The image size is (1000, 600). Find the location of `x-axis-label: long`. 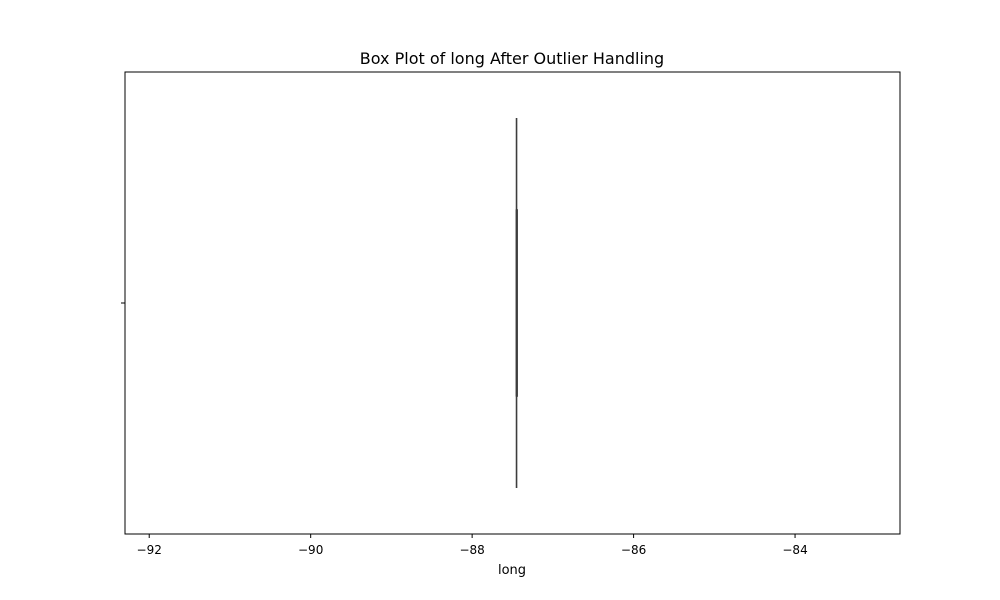

x-axis-label: long is located at coordinates (512, 570).